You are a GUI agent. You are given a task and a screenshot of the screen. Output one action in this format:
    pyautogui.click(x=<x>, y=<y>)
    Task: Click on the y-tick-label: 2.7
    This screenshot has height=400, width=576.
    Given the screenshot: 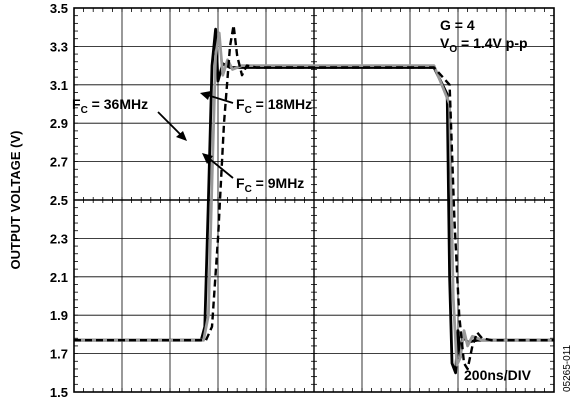 What is the action you would take?
    pyautogui.click(x=59, y=162)
    